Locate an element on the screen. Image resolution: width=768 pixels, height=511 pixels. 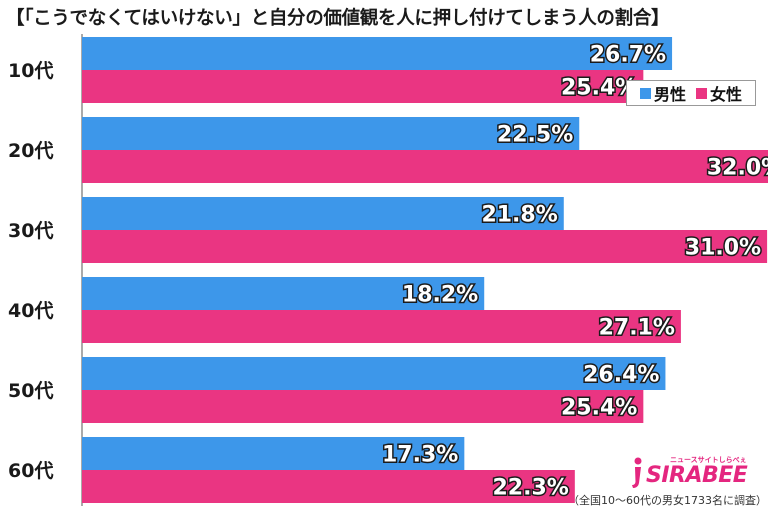
chart-title: 【「こうでなくてはいけない」と自分の価値観を人に押し付けてしまう人の割合】 is located at coordinates (338, 18).